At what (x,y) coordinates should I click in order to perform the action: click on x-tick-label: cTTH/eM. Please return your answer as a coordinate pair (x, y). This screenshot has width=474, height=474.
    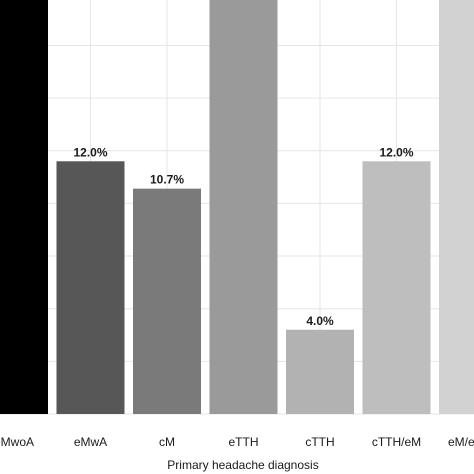
    Looking at the image, I should click on (396, 442).